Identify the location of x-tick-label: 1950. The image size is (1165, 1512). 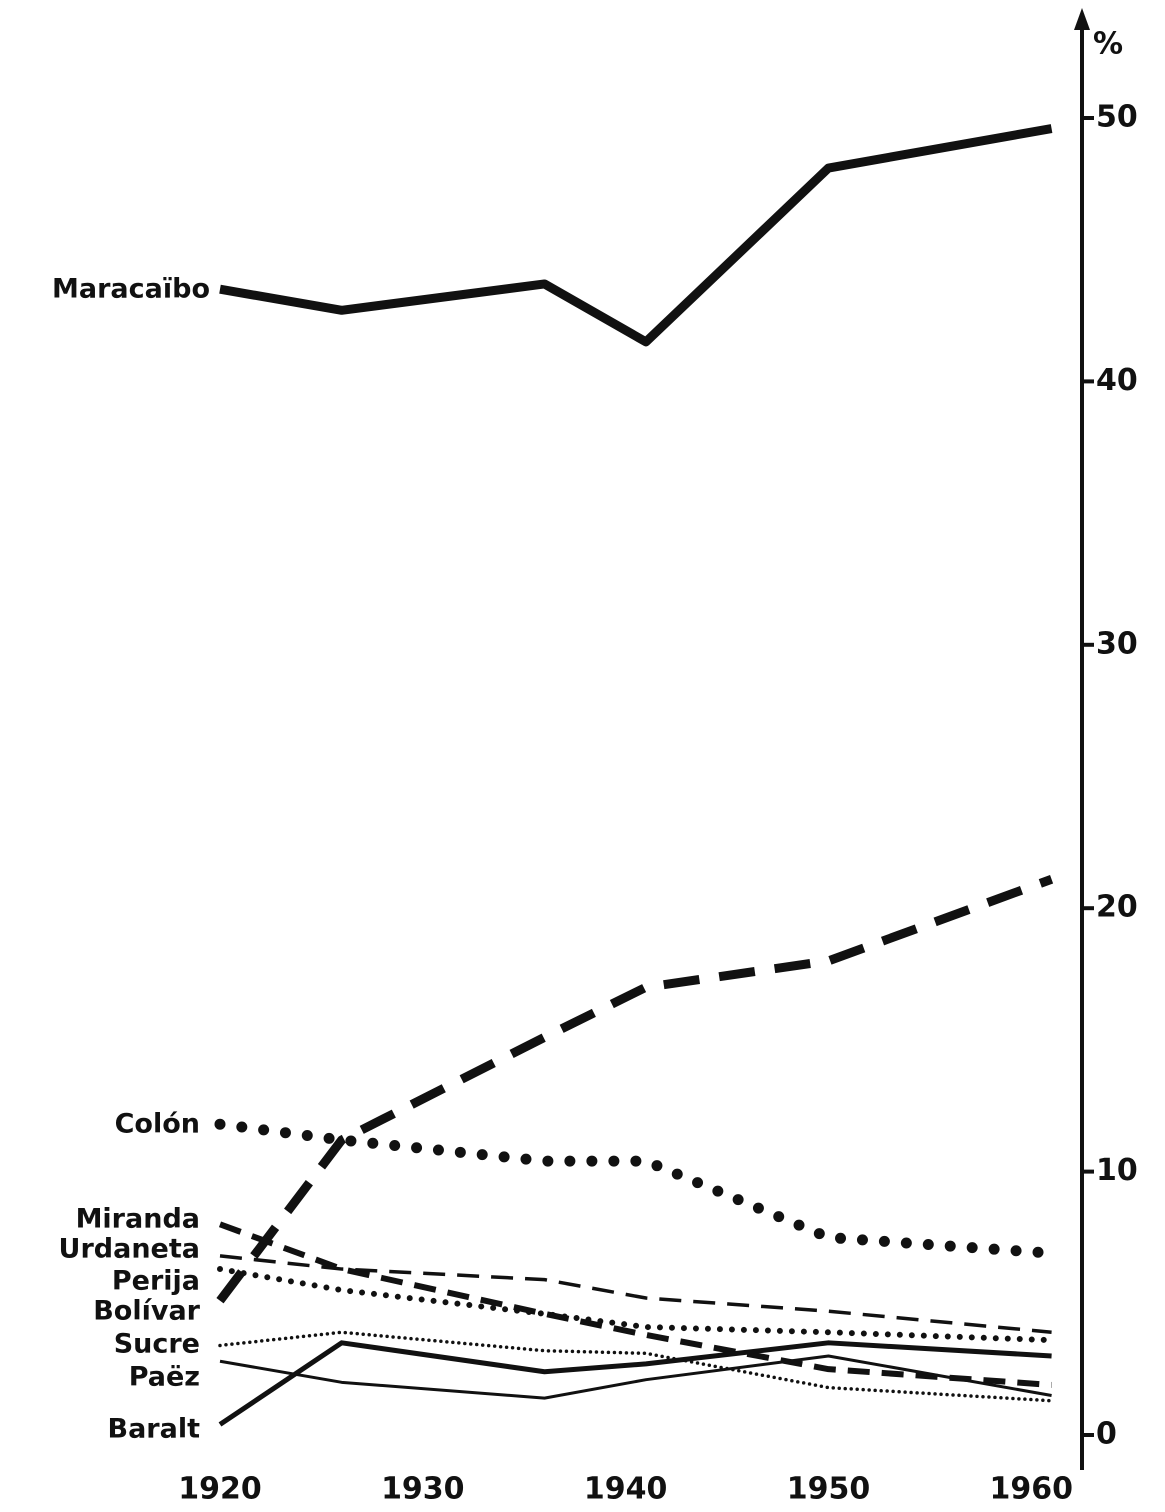
(829, 1489).